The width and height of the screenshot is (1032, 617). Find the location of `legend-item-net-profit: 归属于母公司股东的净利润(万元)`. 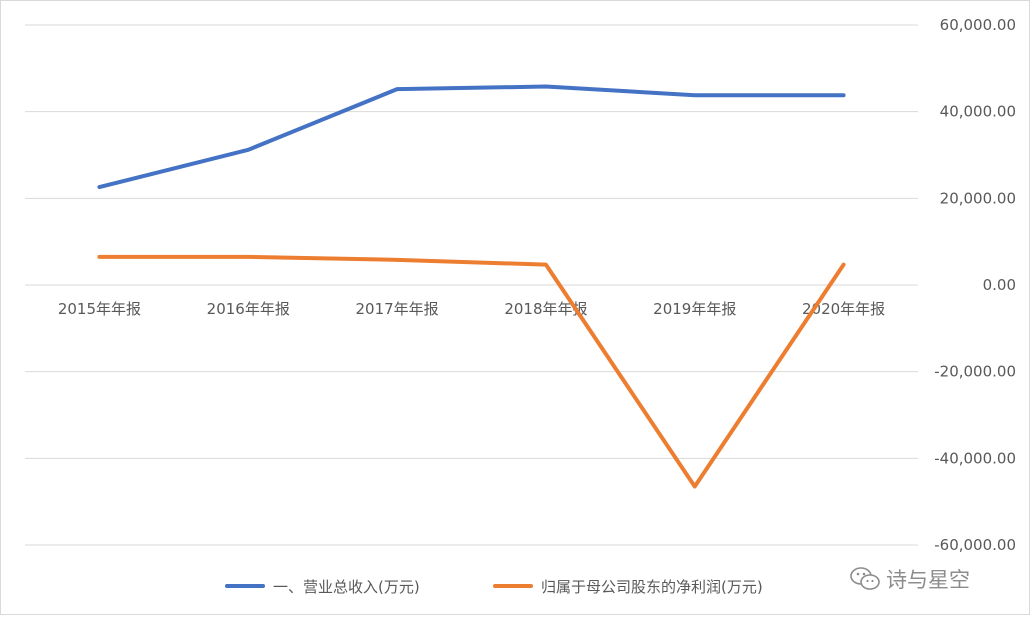

legend-item-net-profit: 归属于母公司股东的净利润(万元) is located at coordinates (628, 586).